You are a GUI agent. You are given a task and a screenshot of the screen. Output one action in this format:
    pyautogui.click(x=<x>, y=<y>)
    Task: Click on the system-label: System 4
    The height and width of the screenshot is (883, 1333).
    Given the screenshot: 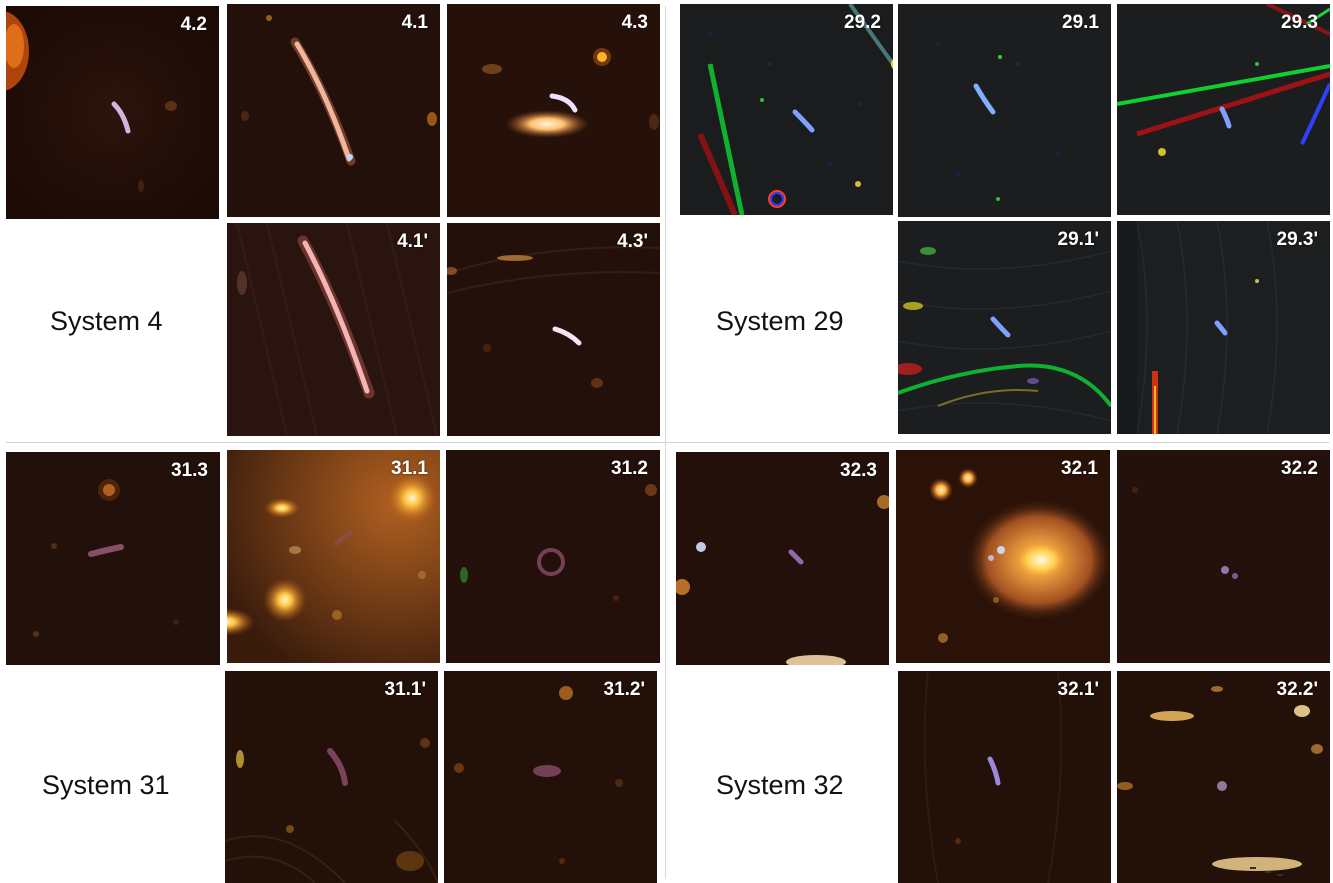 What is the action you would take?
    pyautogui.click(x=106, y=321)
    